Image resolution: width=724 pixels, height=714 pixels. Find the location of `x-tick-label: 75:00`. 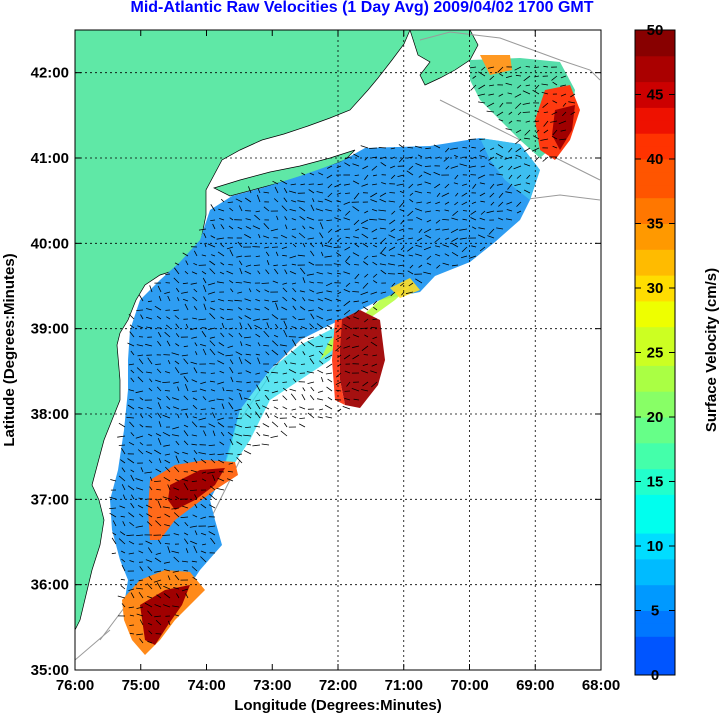

x-tick-label: 75:00 is located at coordinates (141, 685).